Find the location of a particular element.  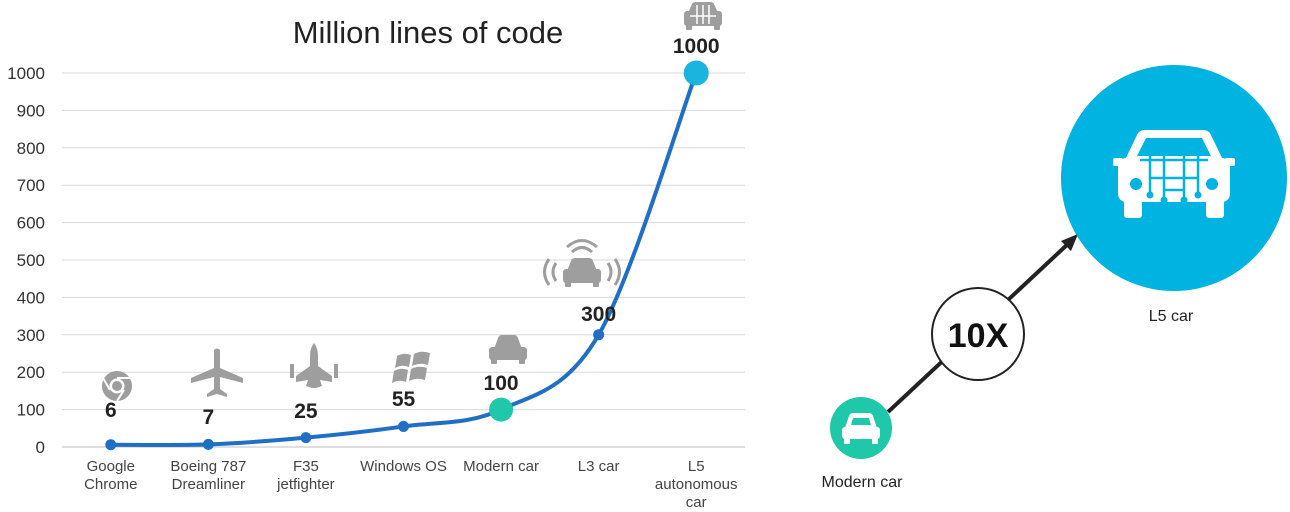

multiplier-label: 10X is located at coordinates (978, 336).